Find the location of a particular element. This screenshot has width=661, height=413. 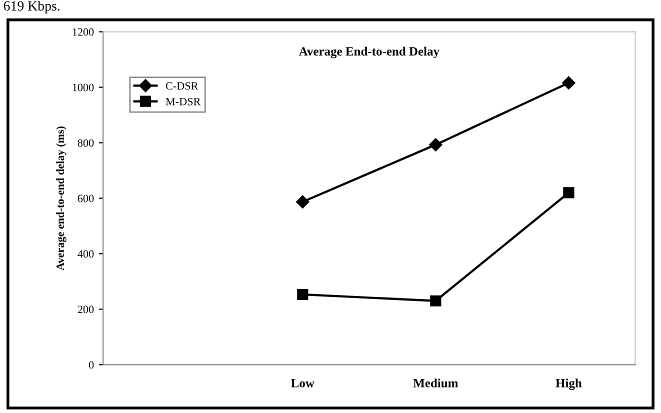

x-tick-label: High is located at coordinates (569, 384).